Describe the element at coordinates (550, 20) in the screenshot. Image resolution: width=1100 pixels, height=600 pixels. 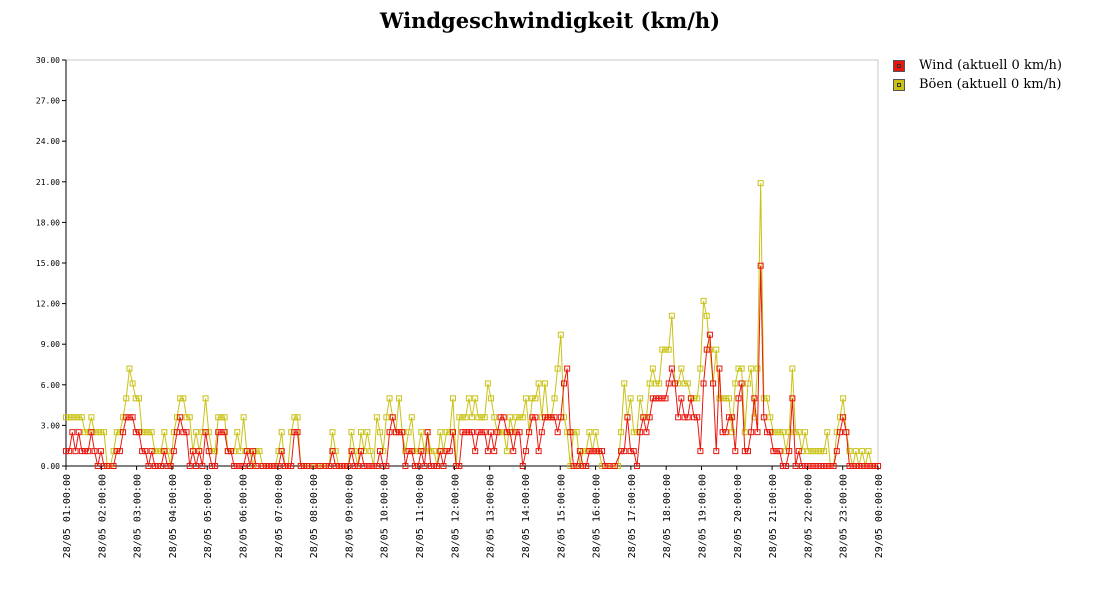
I see `chart-title: Windgeschwindigkeit (km/h)` at that location.